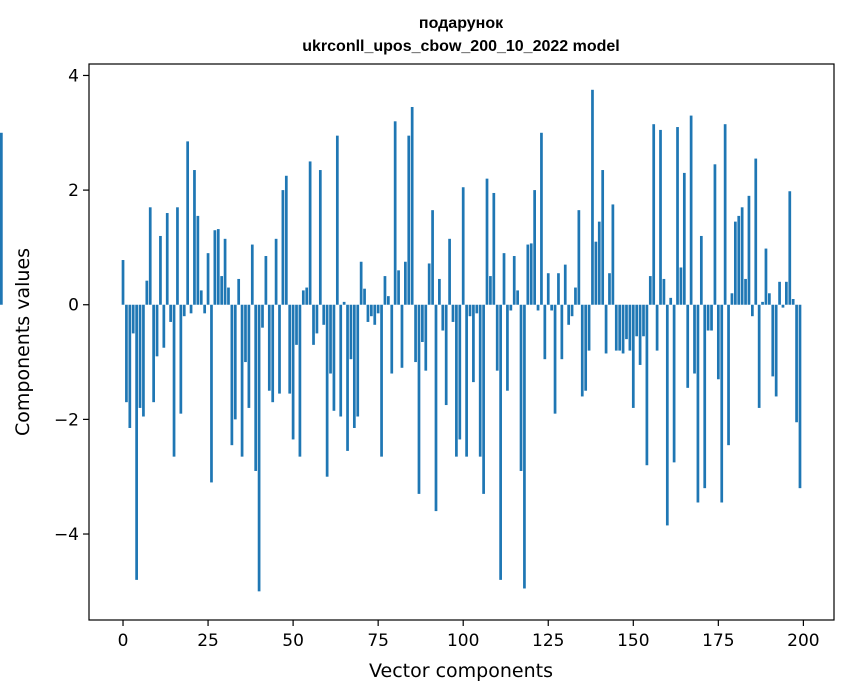  Describe the element at coordinates (461, 23) in the screenshot. I see `chart-title: подарунок` at that location.